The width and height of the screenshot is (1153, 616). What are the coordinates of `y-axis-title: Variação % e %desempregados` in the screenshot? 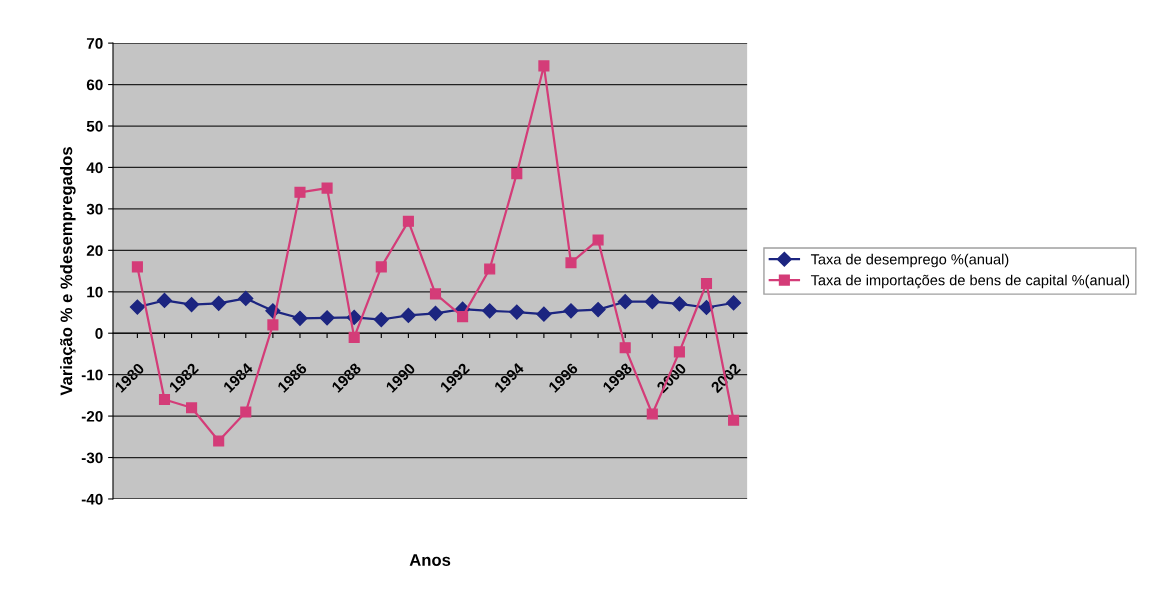 It's located at (68, 271).